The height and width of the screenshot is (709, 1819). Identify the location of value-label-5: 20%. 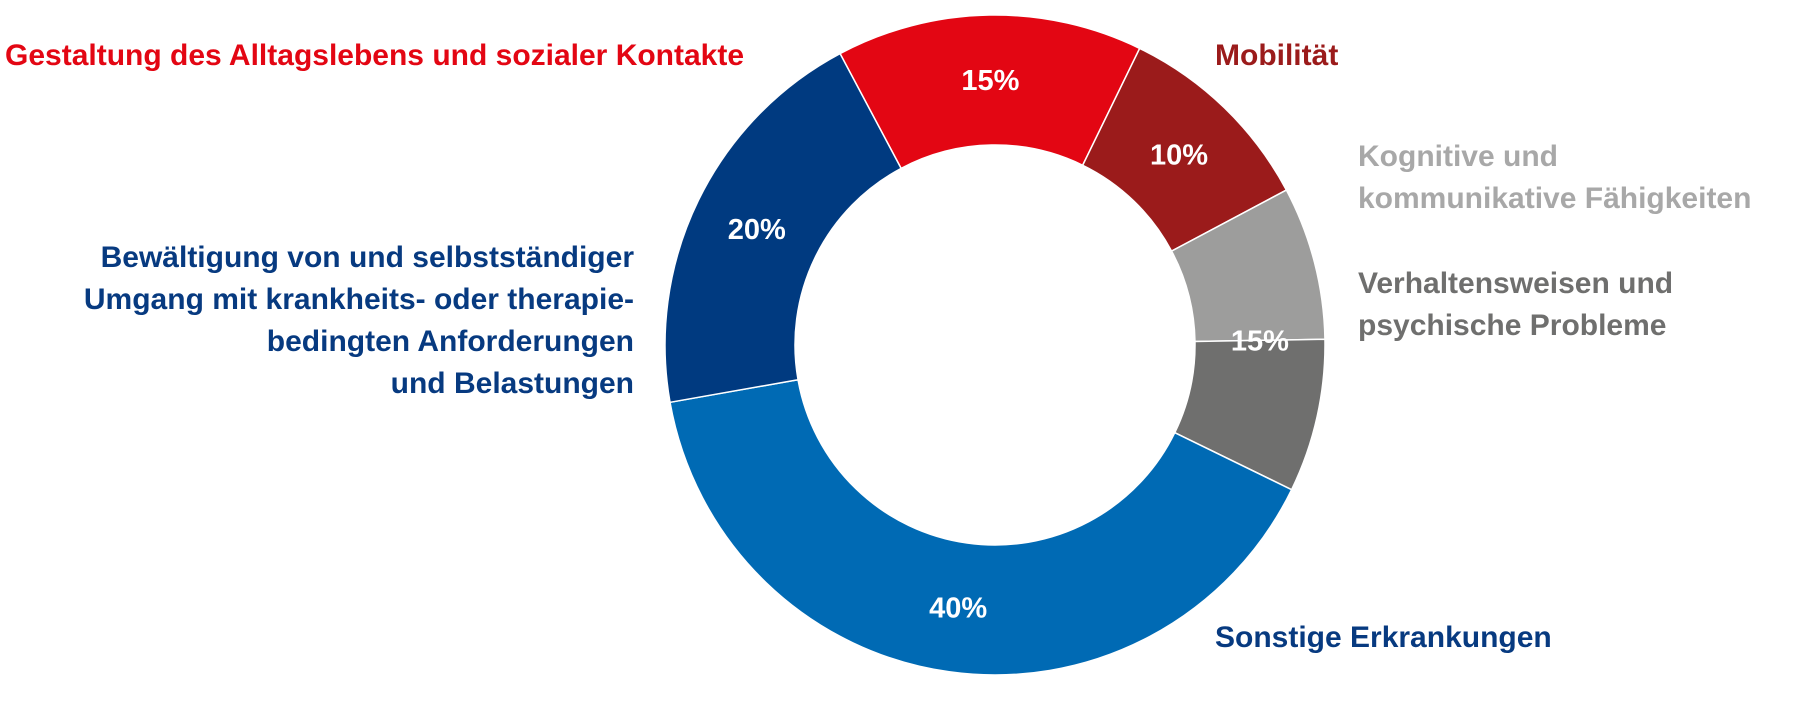
(757, 230).